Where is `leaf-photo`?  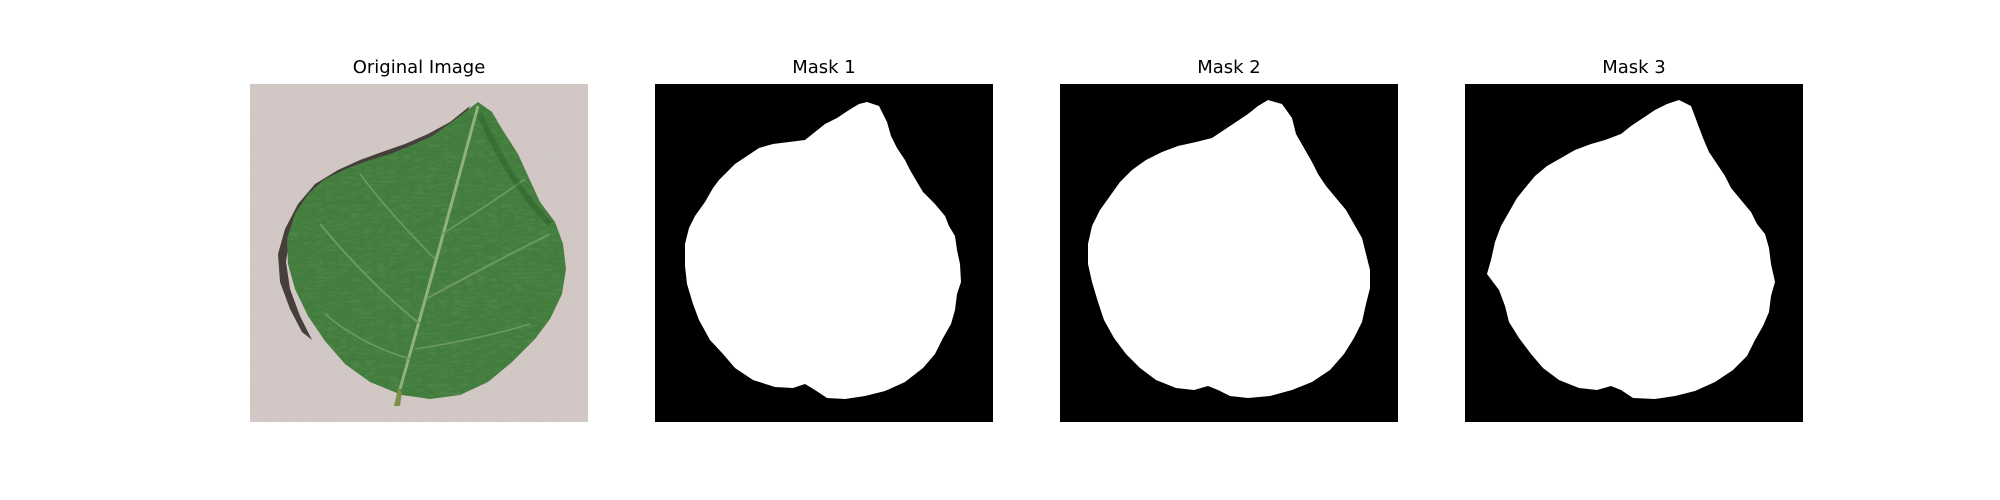 leaf-photo is located at coordinates (419, 253).